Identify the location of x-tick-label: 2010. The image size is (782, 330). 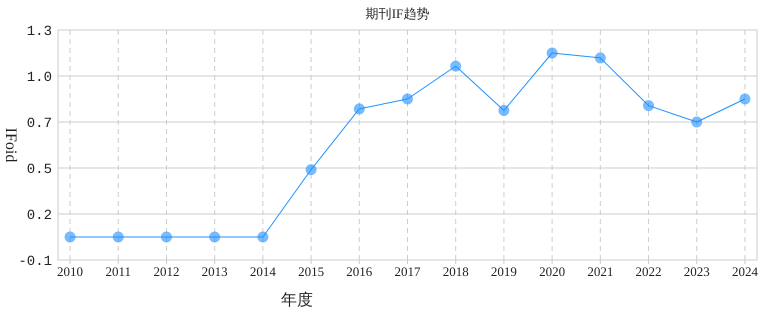
(70, 271).